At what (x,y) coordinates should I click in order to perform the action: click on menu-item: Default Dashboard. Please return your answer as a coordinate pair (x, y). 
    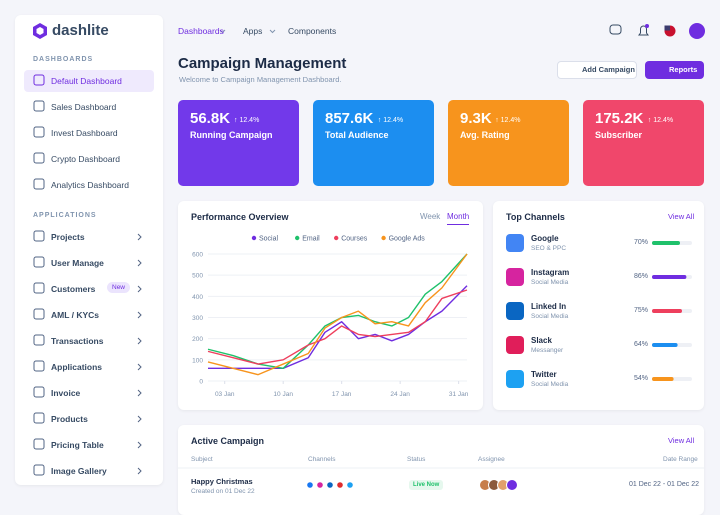
    Looking at the image, I should click on (86, 81).